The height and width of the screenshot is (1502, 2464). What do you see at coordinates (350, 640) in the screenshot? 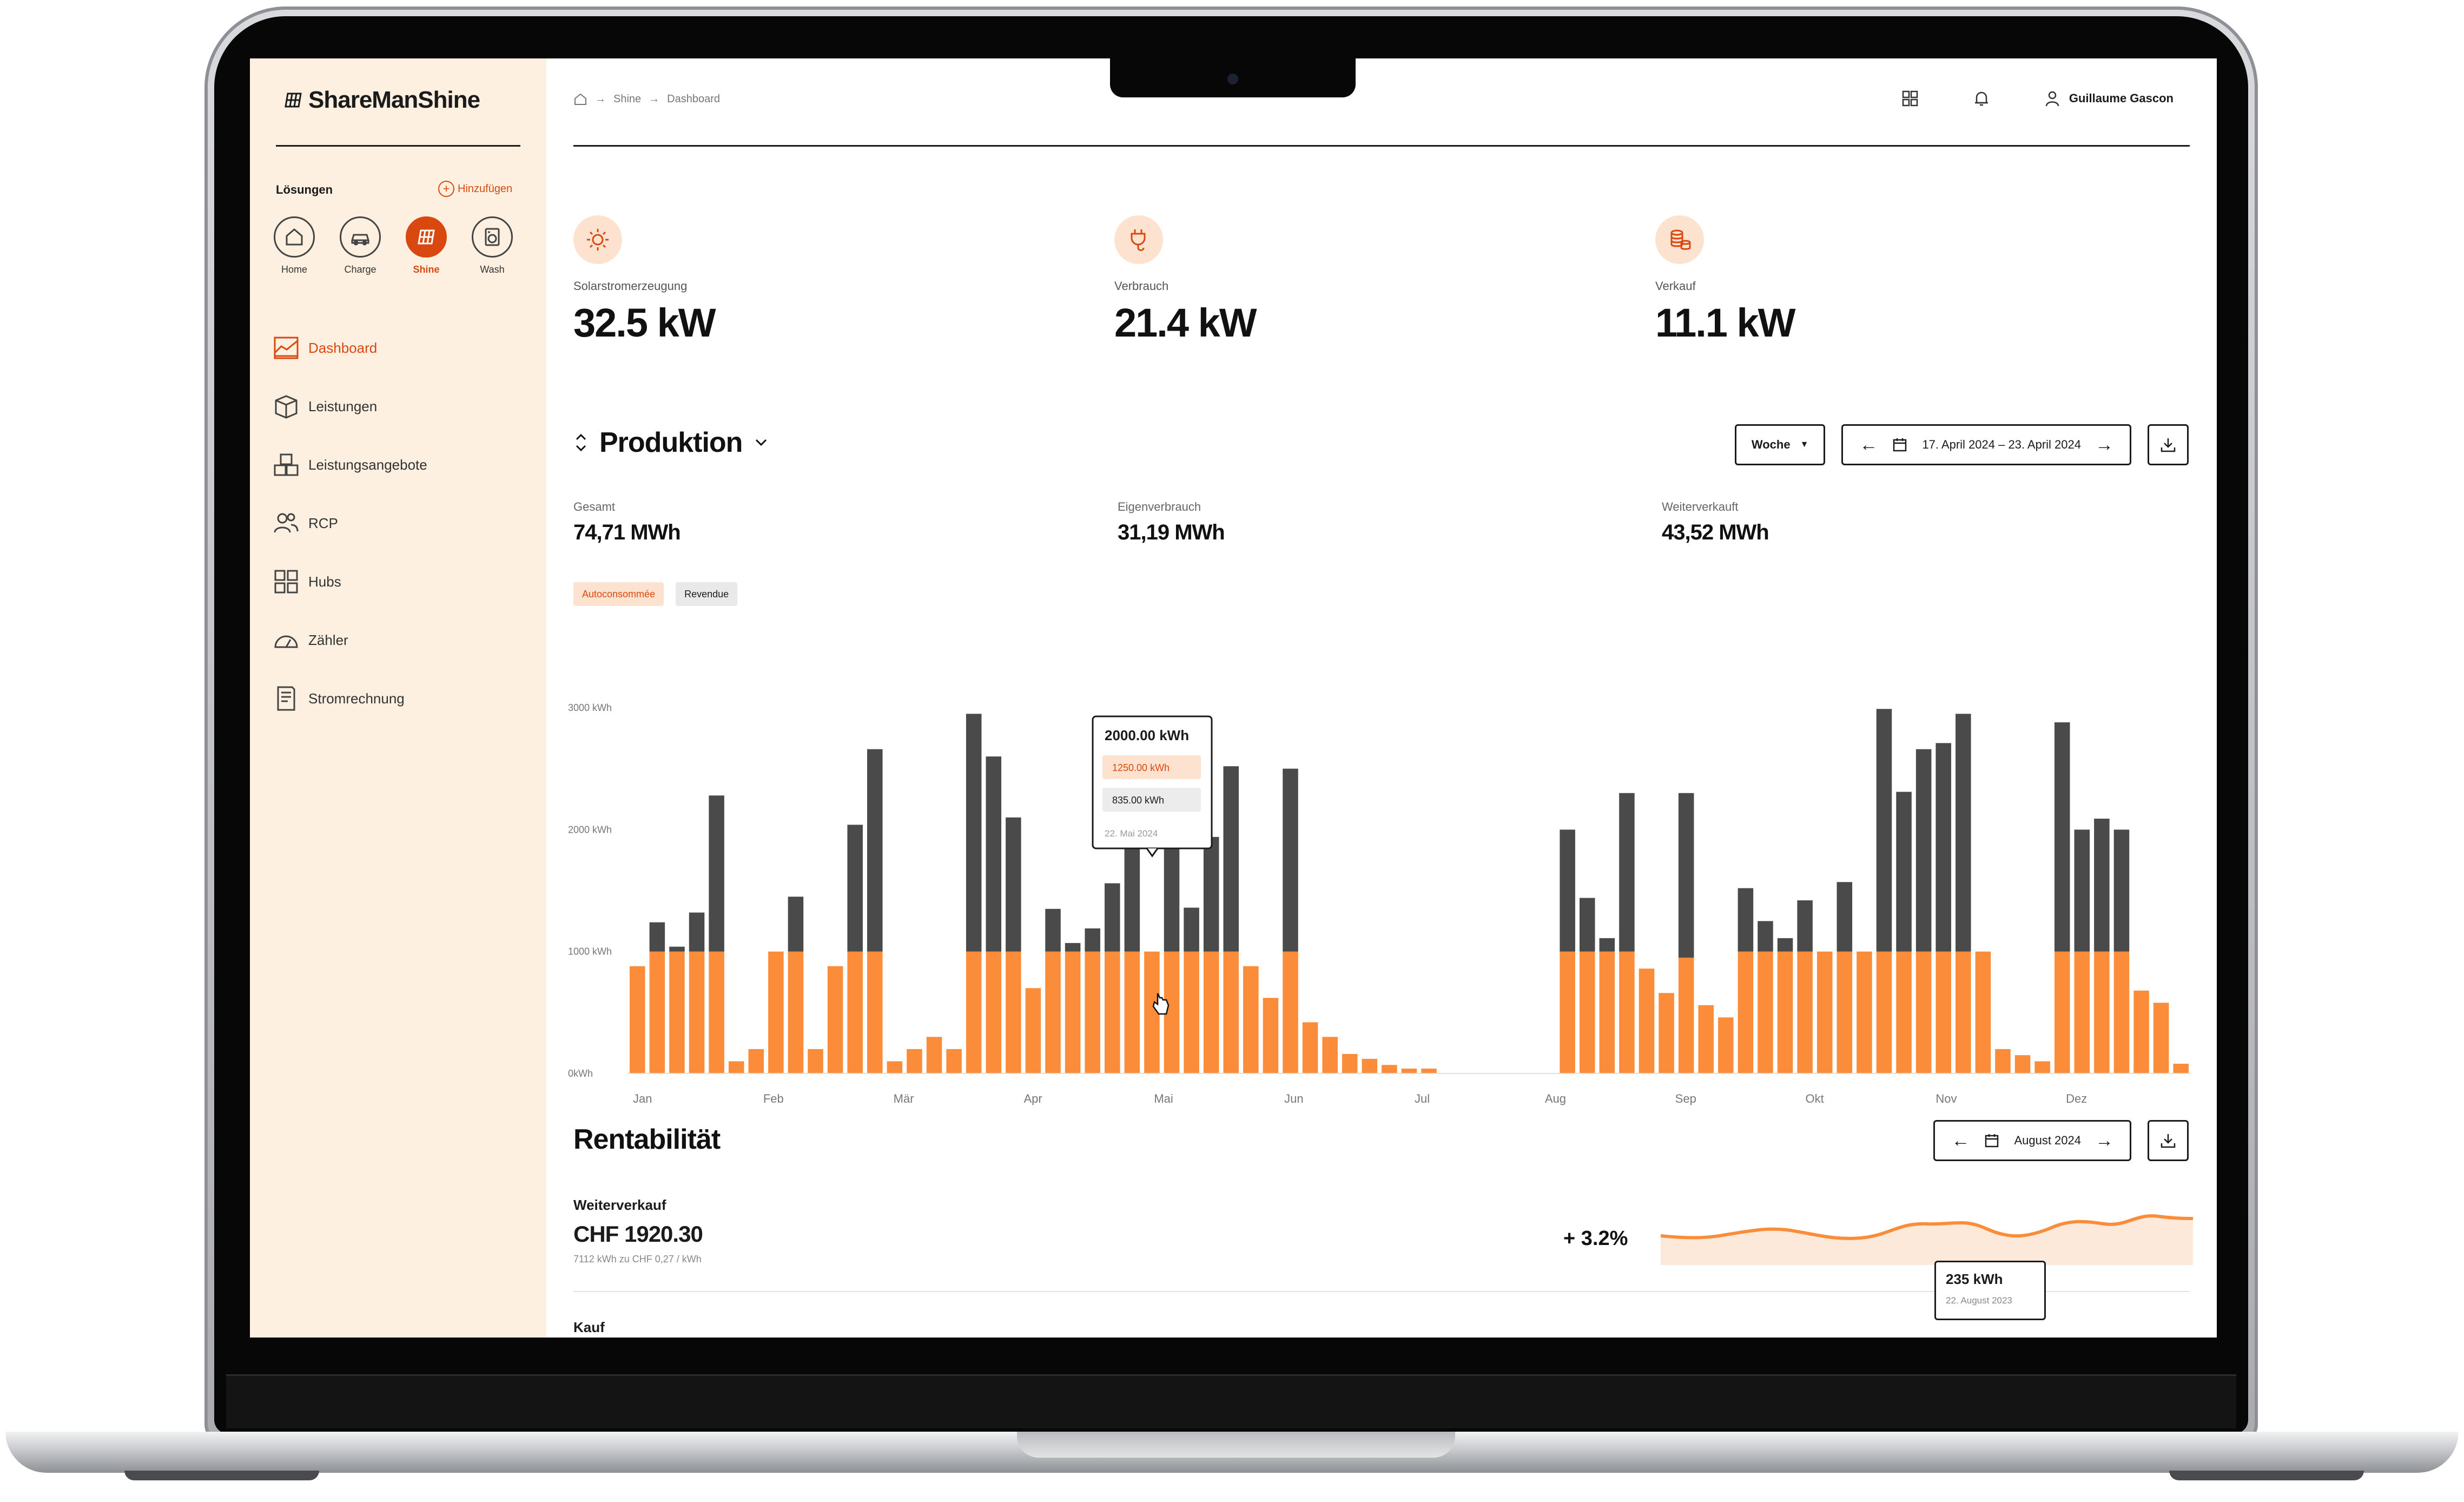
I see `sidebar-item-zaehler: Zähler` at bounding box center [350, 640].